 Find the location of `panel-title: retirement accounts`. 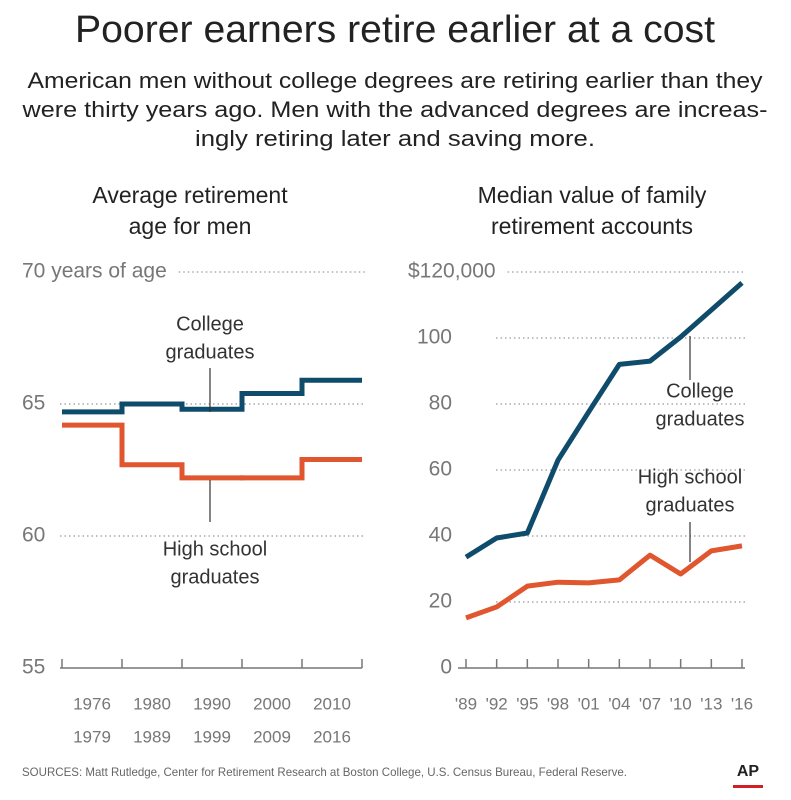

panel-title: retirement accounts is located at coordinates (592, 226).